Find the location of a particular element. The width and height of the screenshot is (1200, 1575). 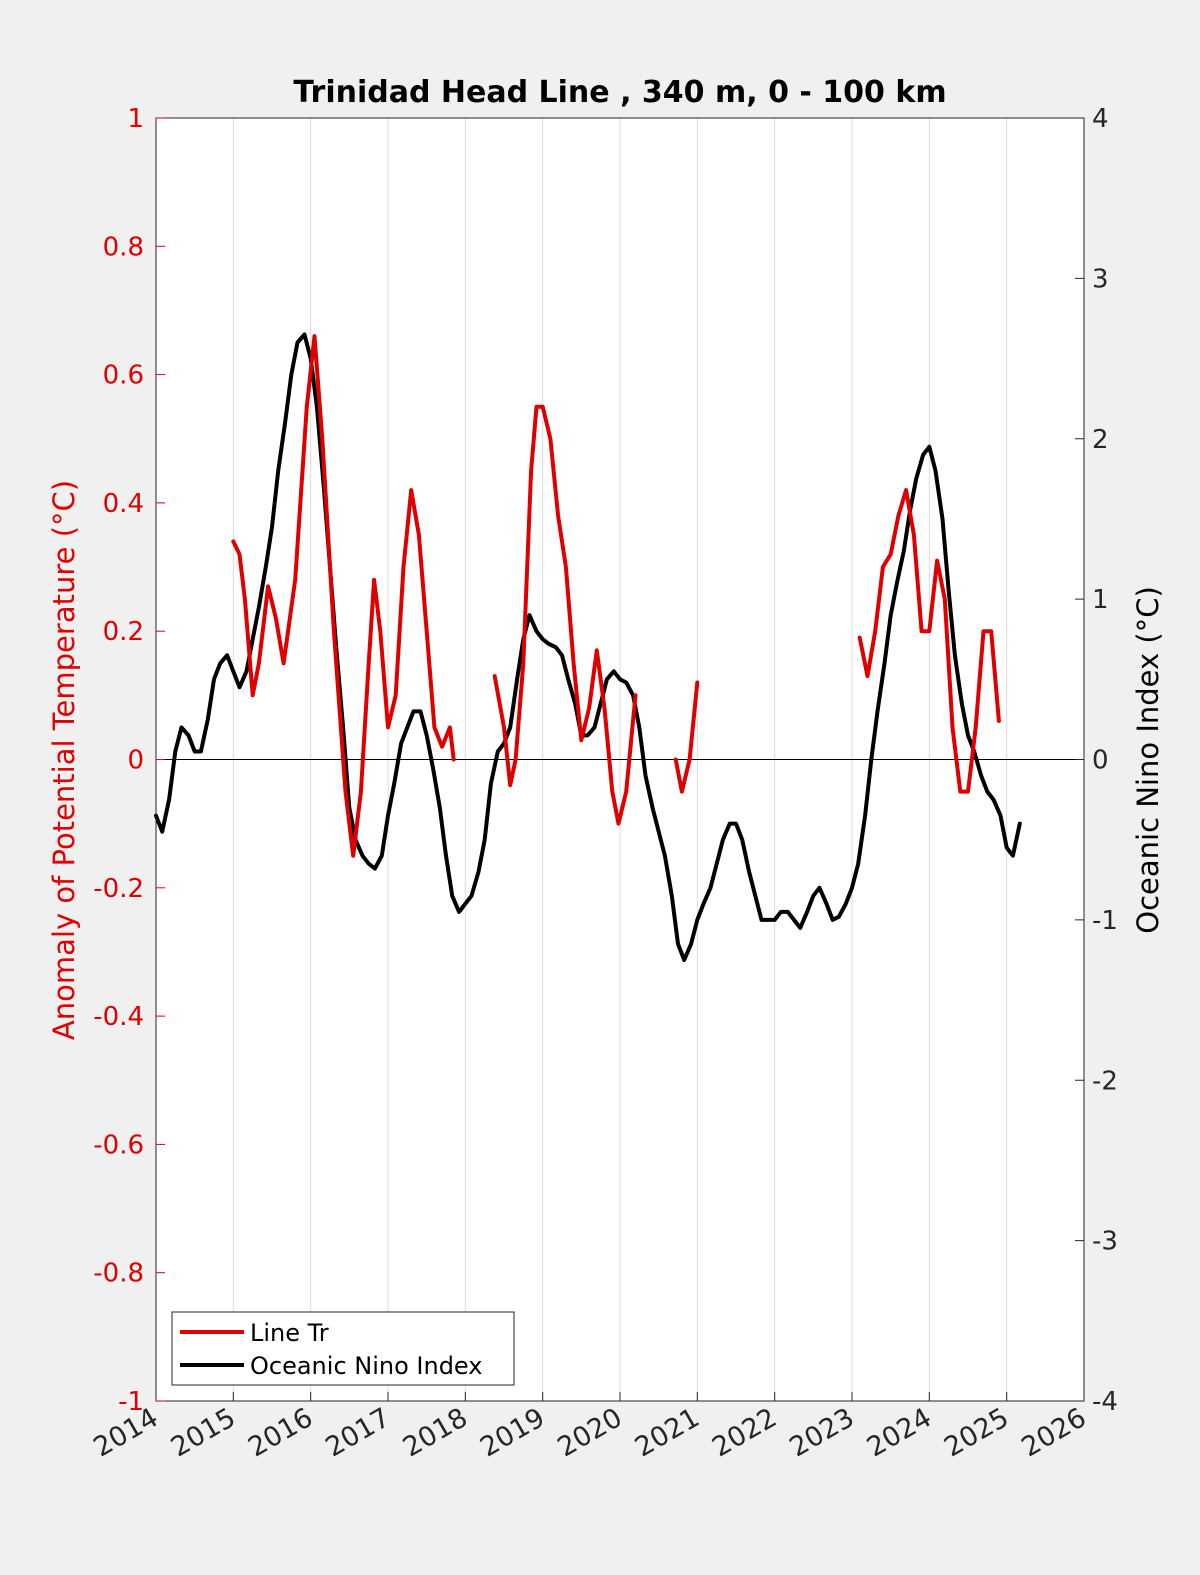

right-y-tick-label: 4 is located at coordinates (1100, 119).